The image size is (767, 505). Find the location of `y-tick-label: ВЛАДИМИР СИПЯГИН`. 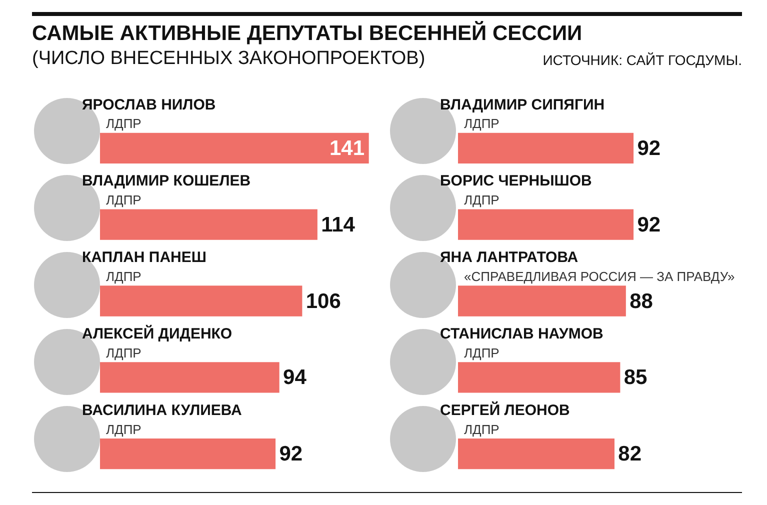

y-tick-label: ВЛАДИМИР СИПЯГИН is located at coordinates (522, 105).